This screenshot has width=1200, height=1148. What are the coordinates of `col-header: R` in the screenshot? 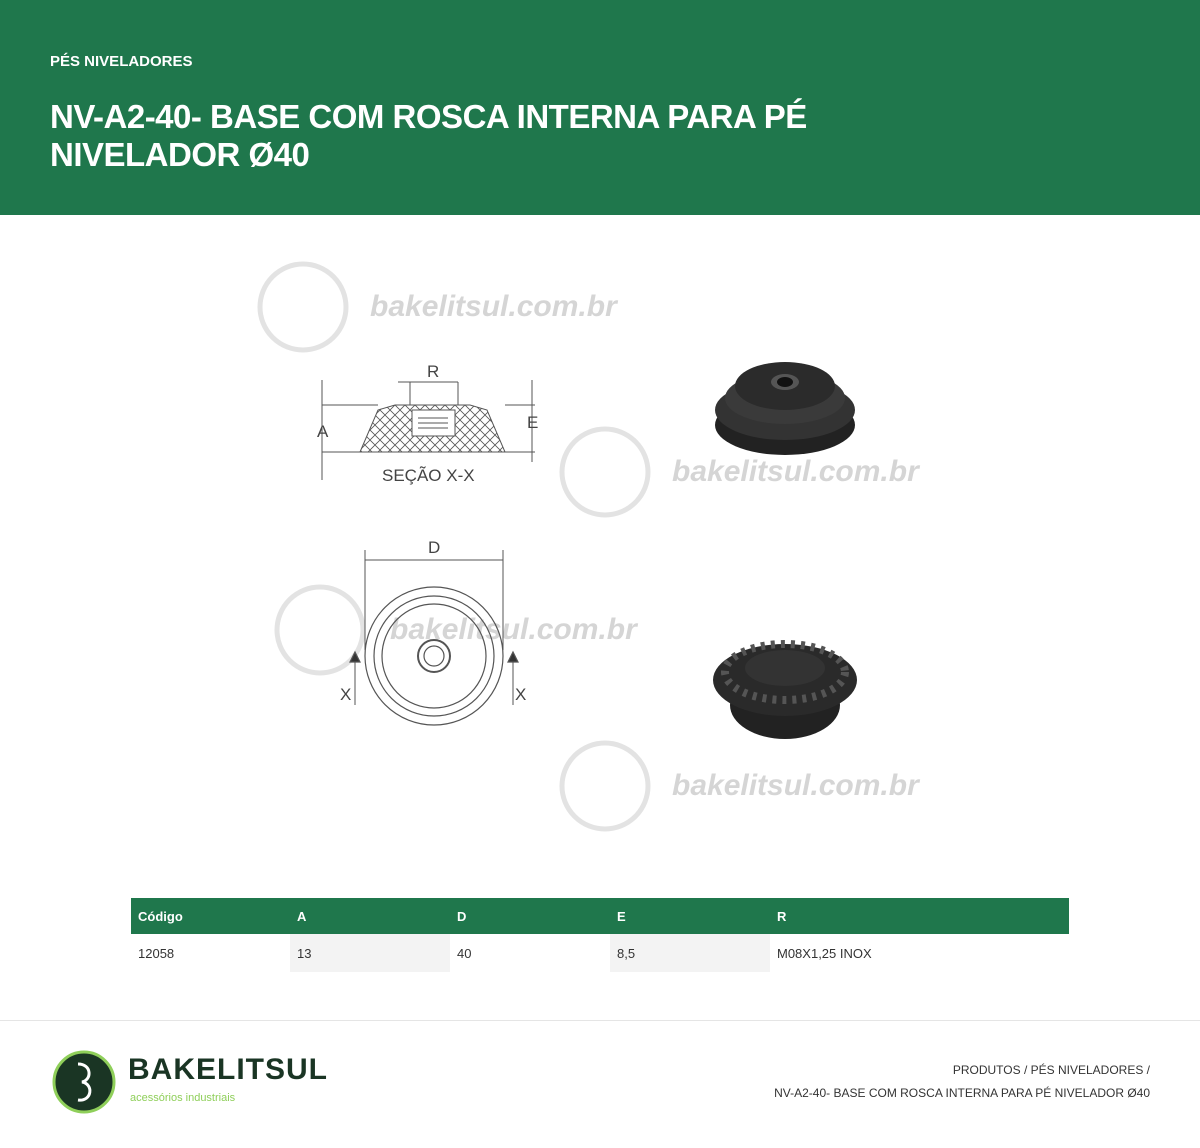 It's located at (919, 916).